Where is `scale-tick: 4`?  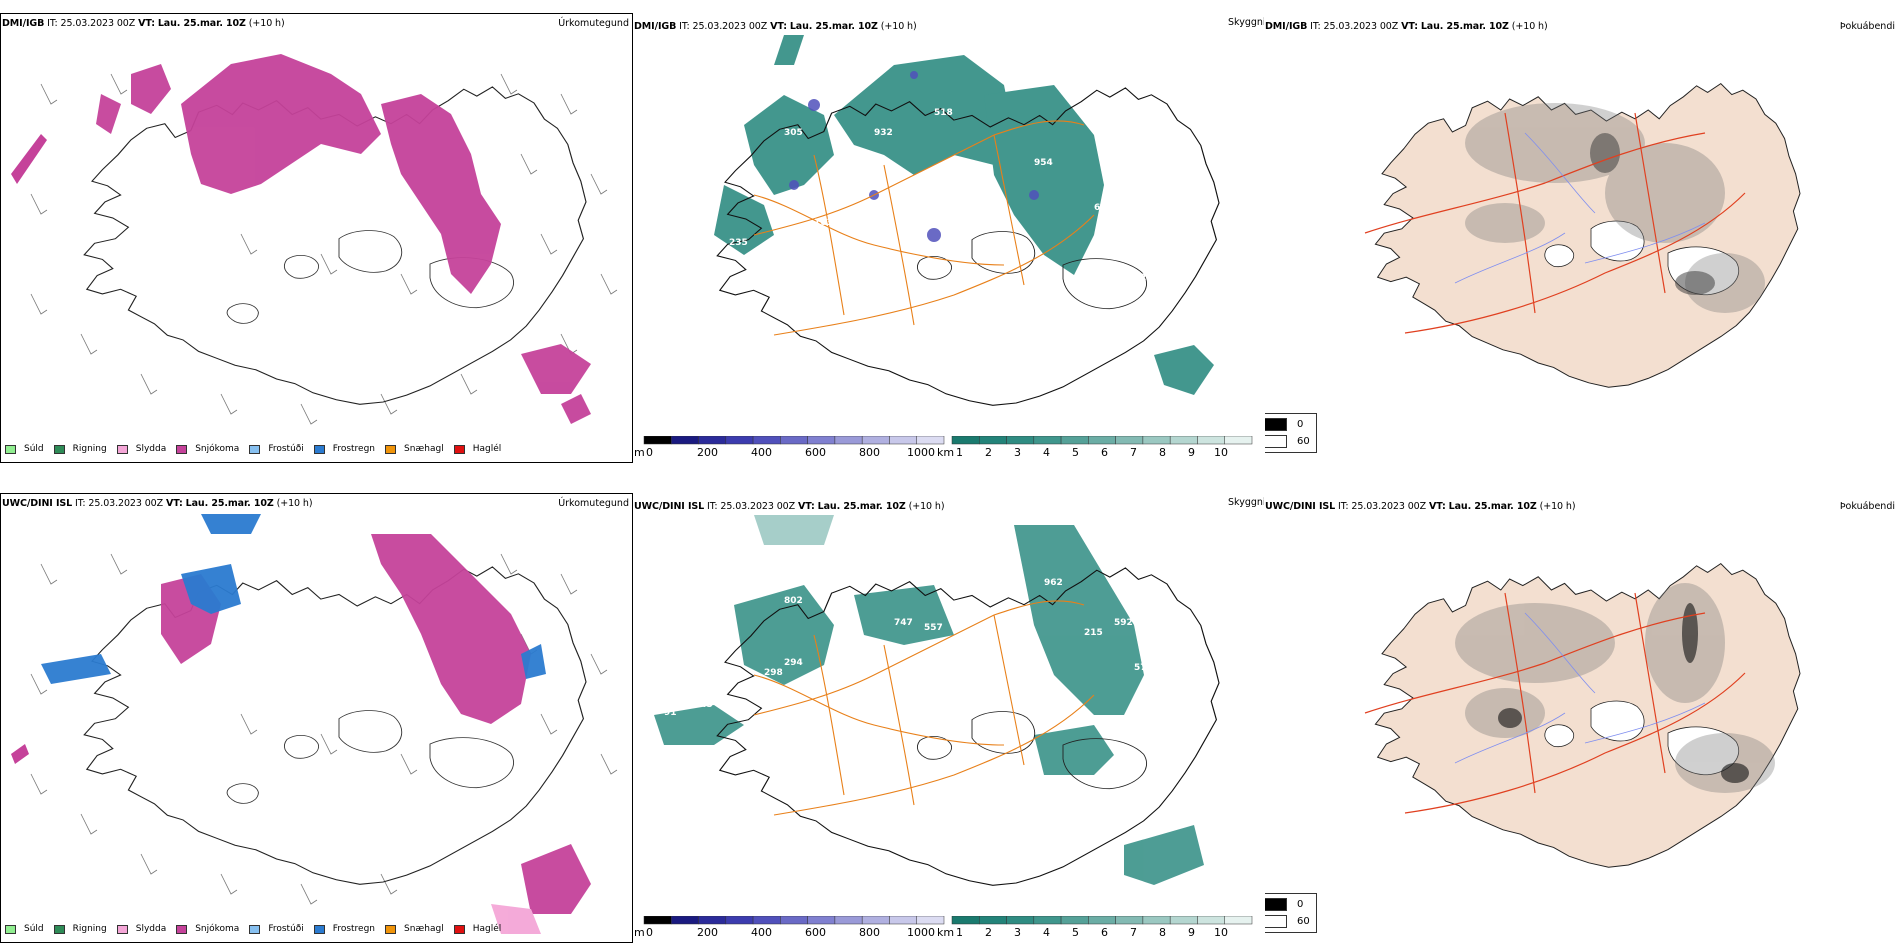 scale-tick: 4 is located at coordinates (1046, 932).